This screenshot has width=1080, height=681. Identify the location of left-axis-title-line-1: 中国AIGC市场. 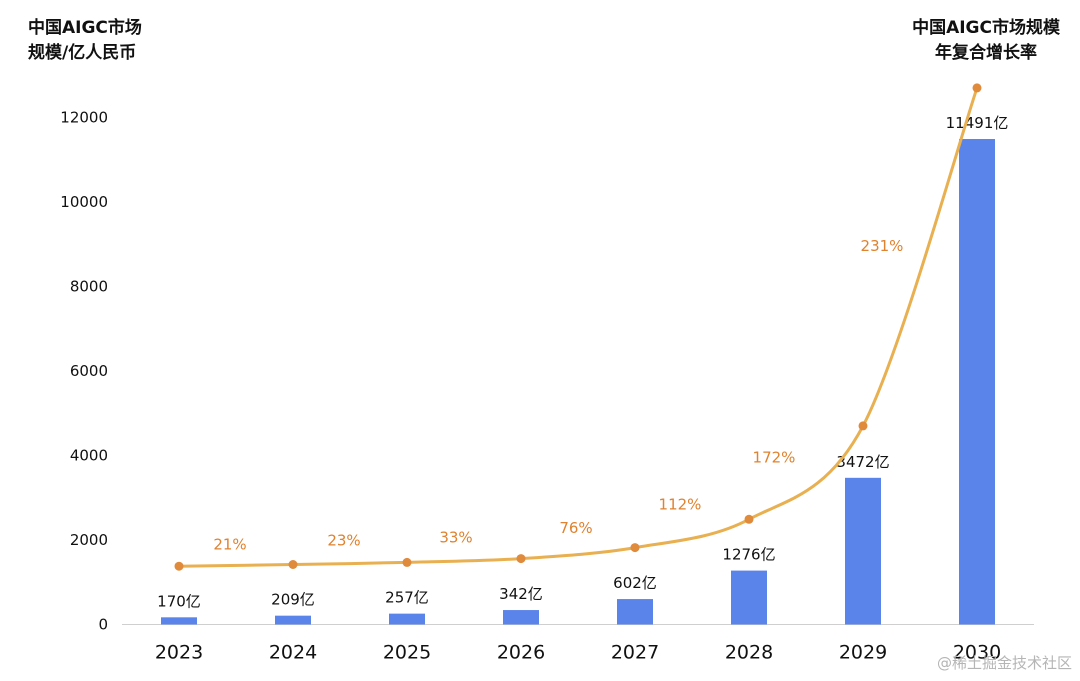
(85, 28).